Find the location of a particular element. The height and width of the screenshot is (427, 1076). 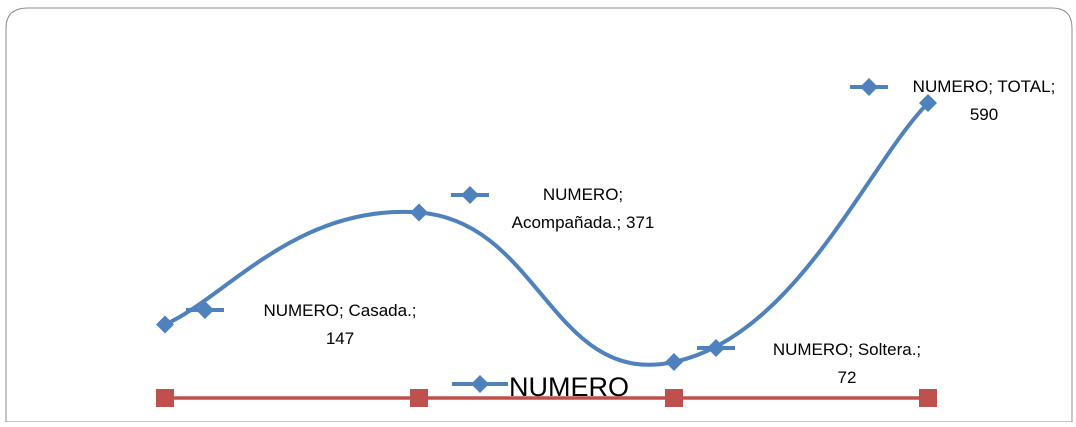

data-label-1-line-1: NUMERO; Casada.; is located at coordinates (339, 310).